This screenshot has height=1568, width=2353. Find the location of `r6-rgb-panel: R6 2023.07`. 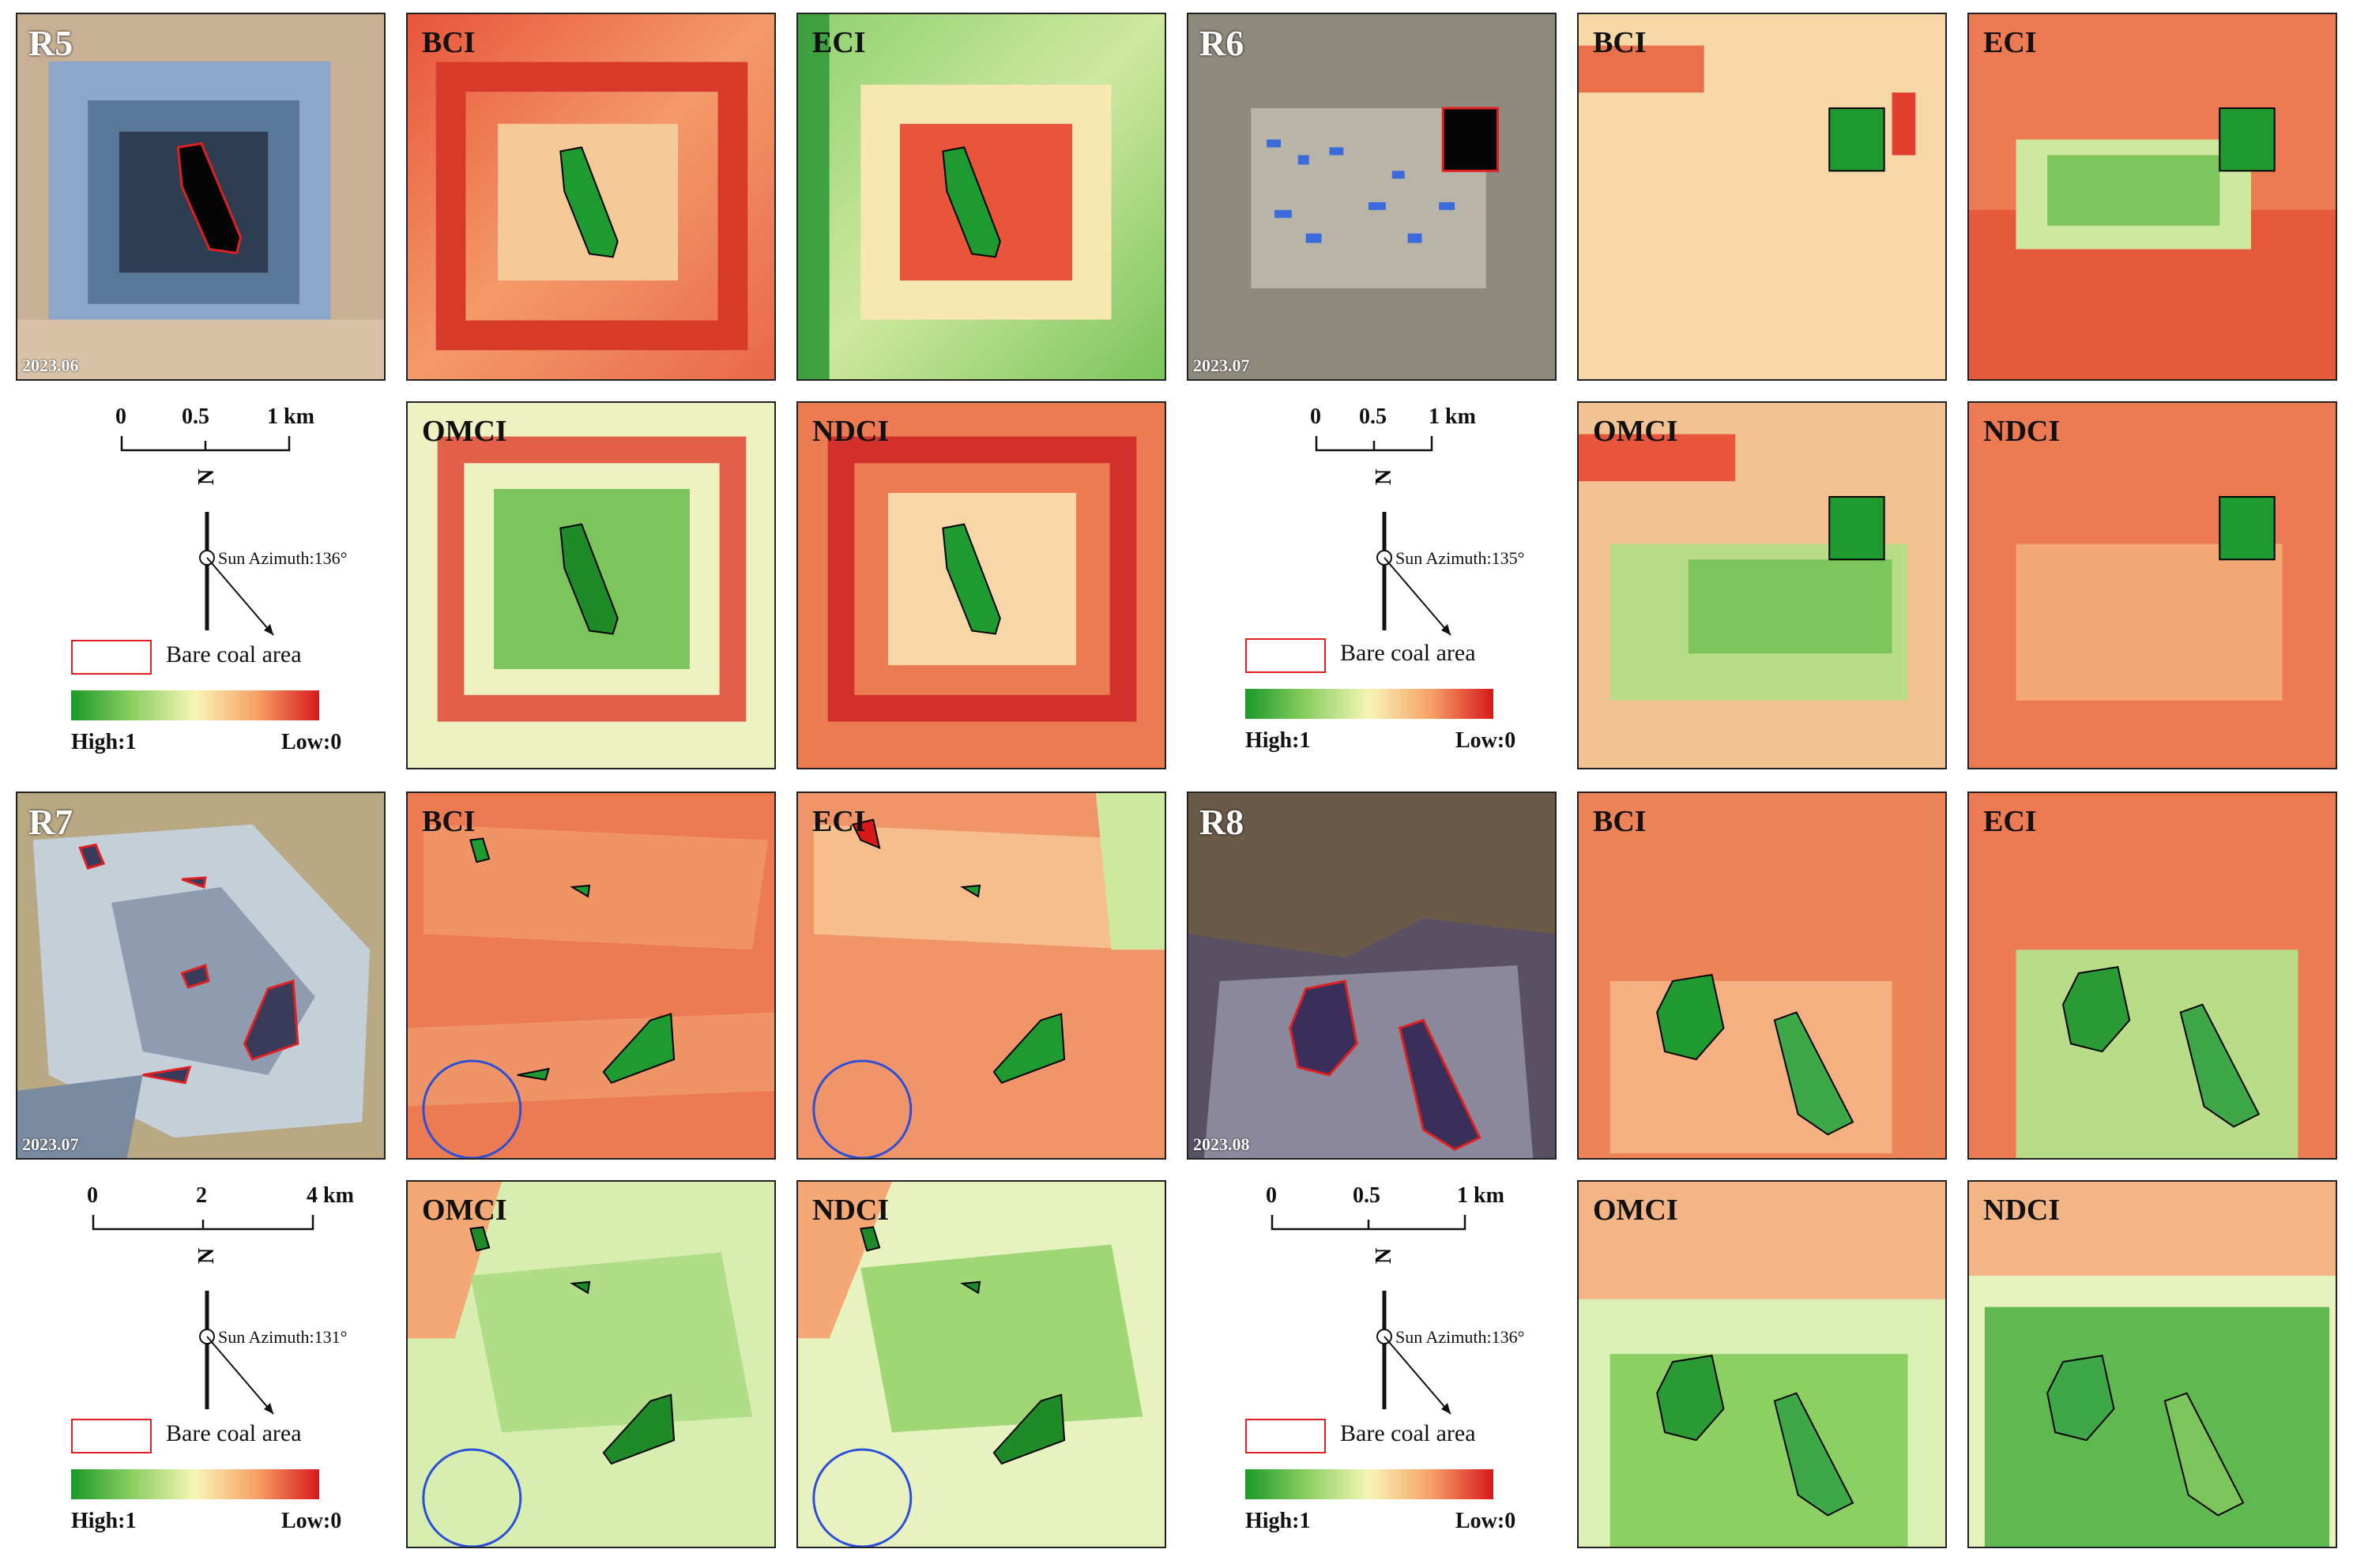

r6-rgb-panel: R6 2023.07 is located at coordinates (1372, 197).